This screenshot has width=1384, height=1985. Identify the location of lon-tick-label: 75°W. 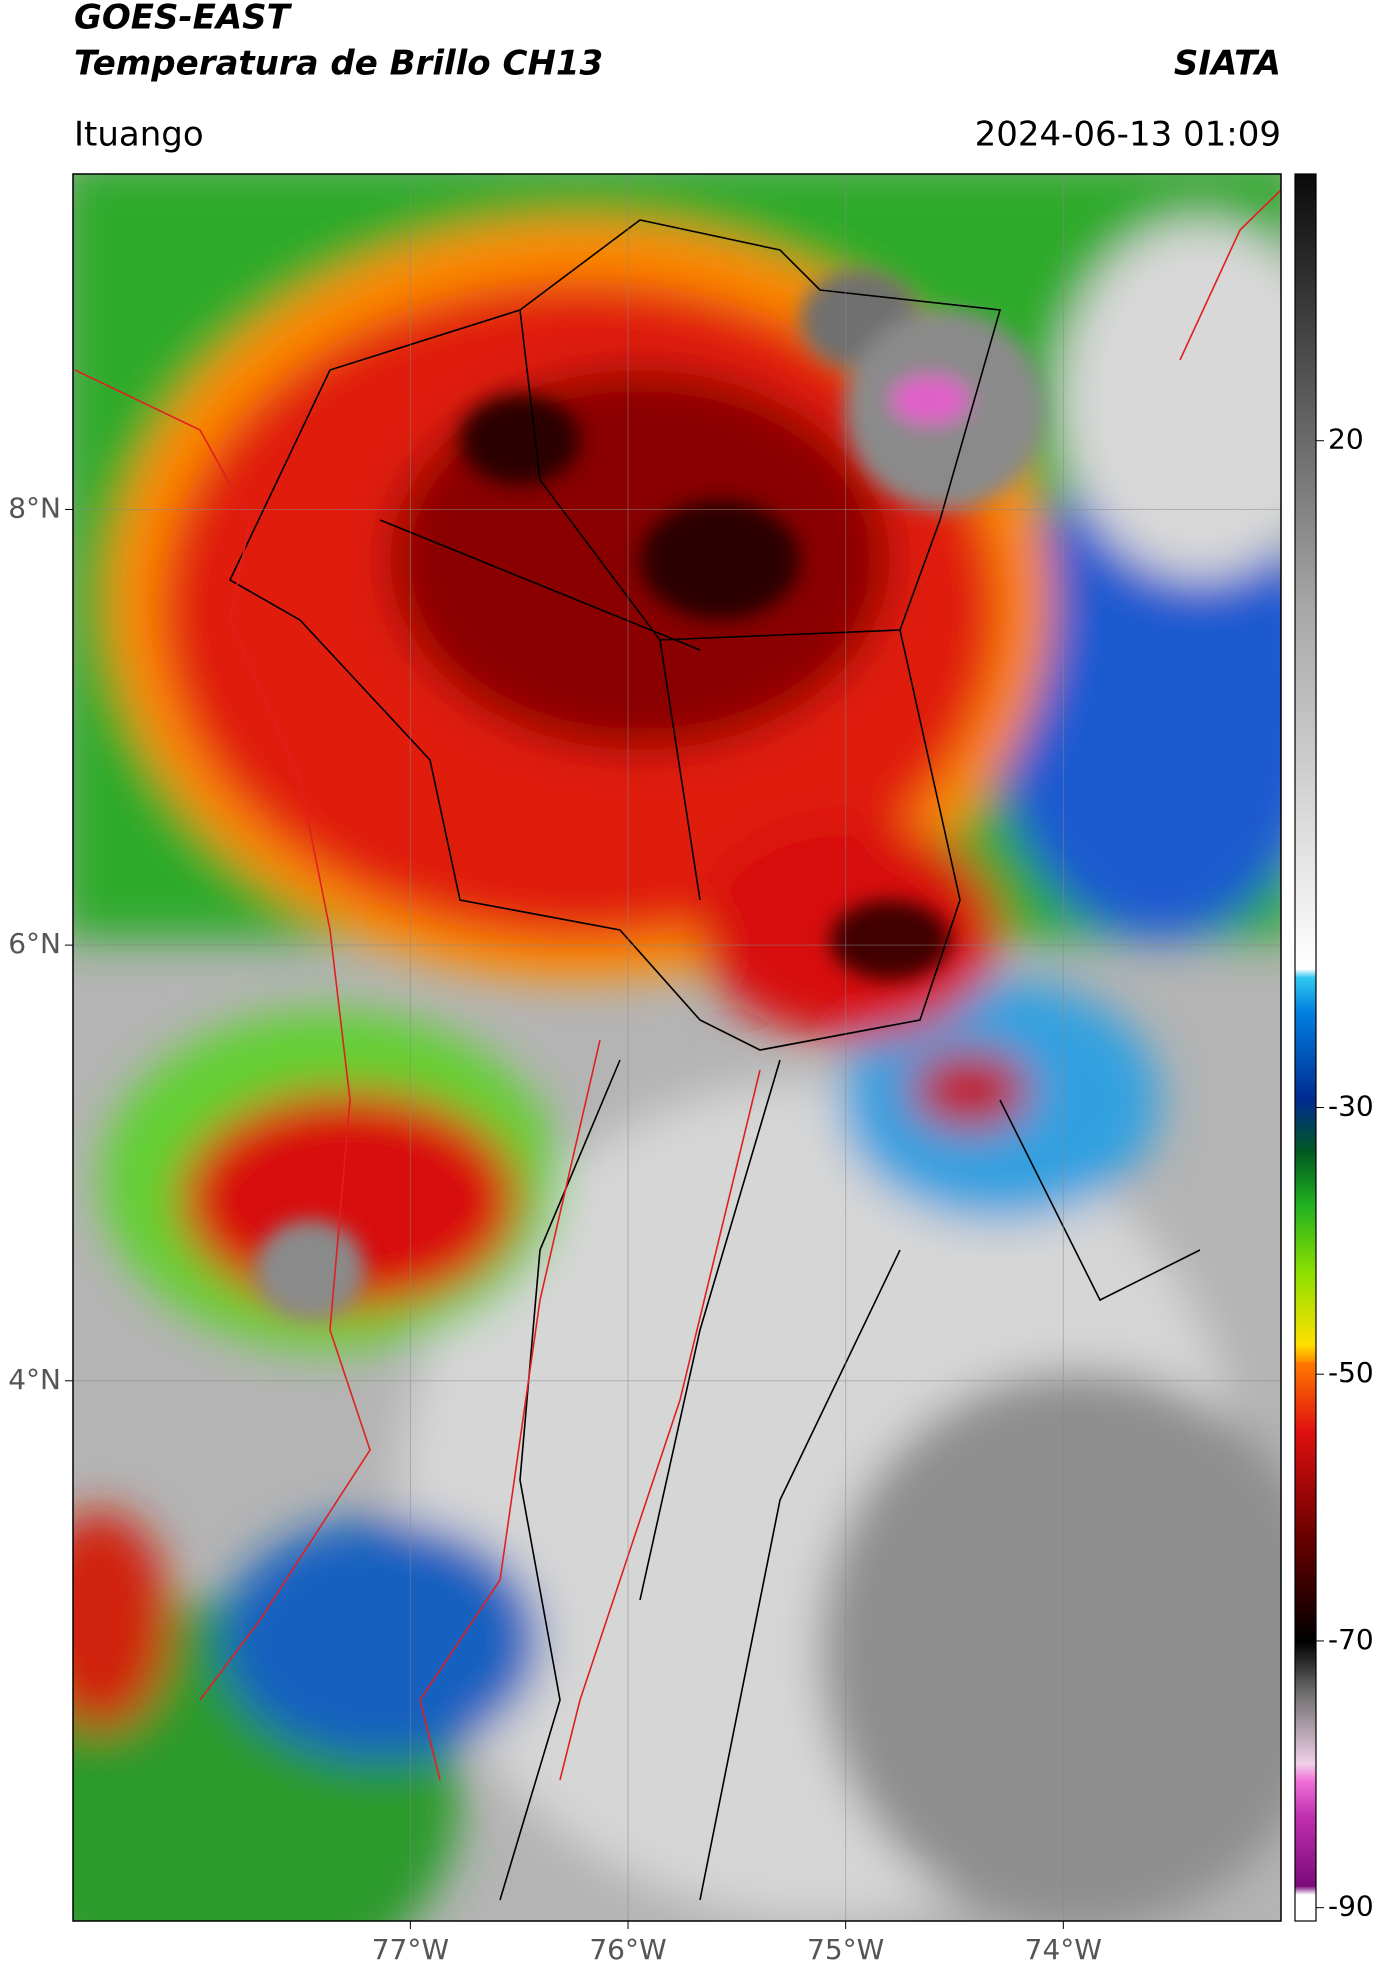
(845, 1949).